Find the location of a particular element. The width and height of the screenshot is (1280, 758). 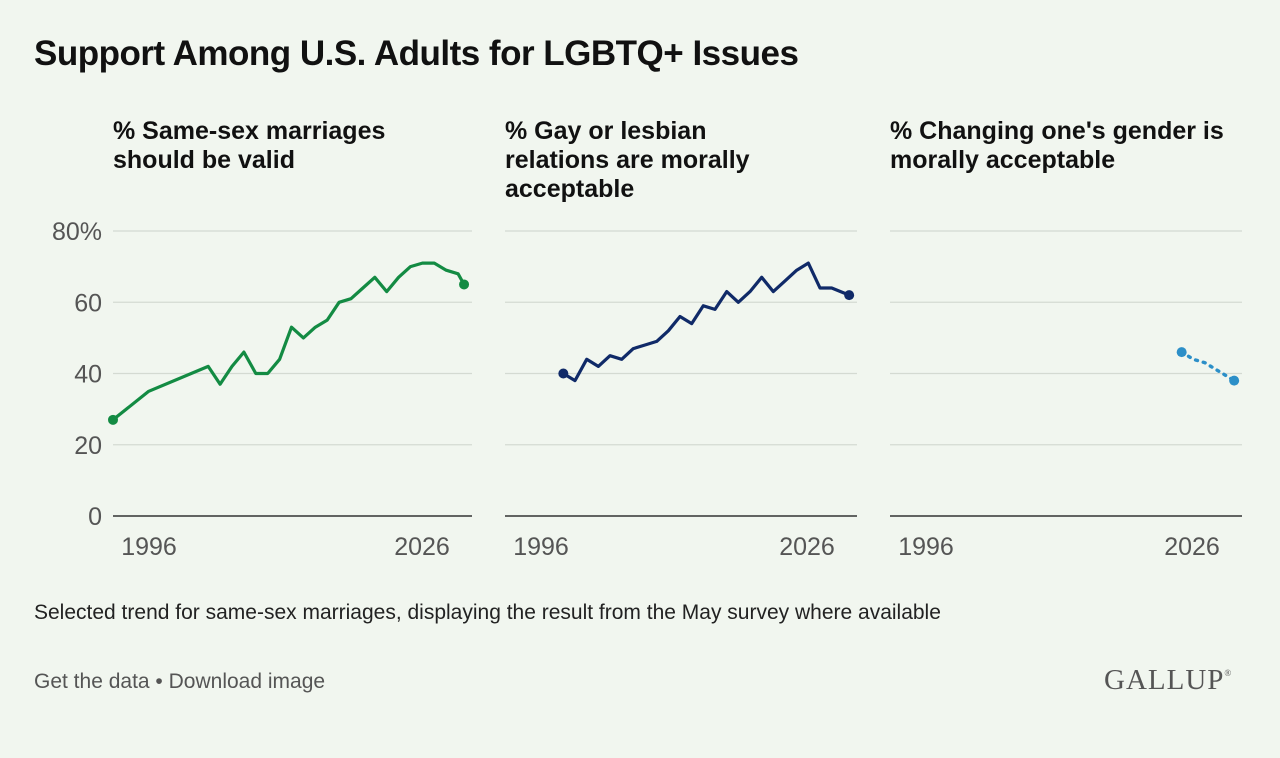

footer-links: Get the data • Download image is located at coordinates (179, 682).